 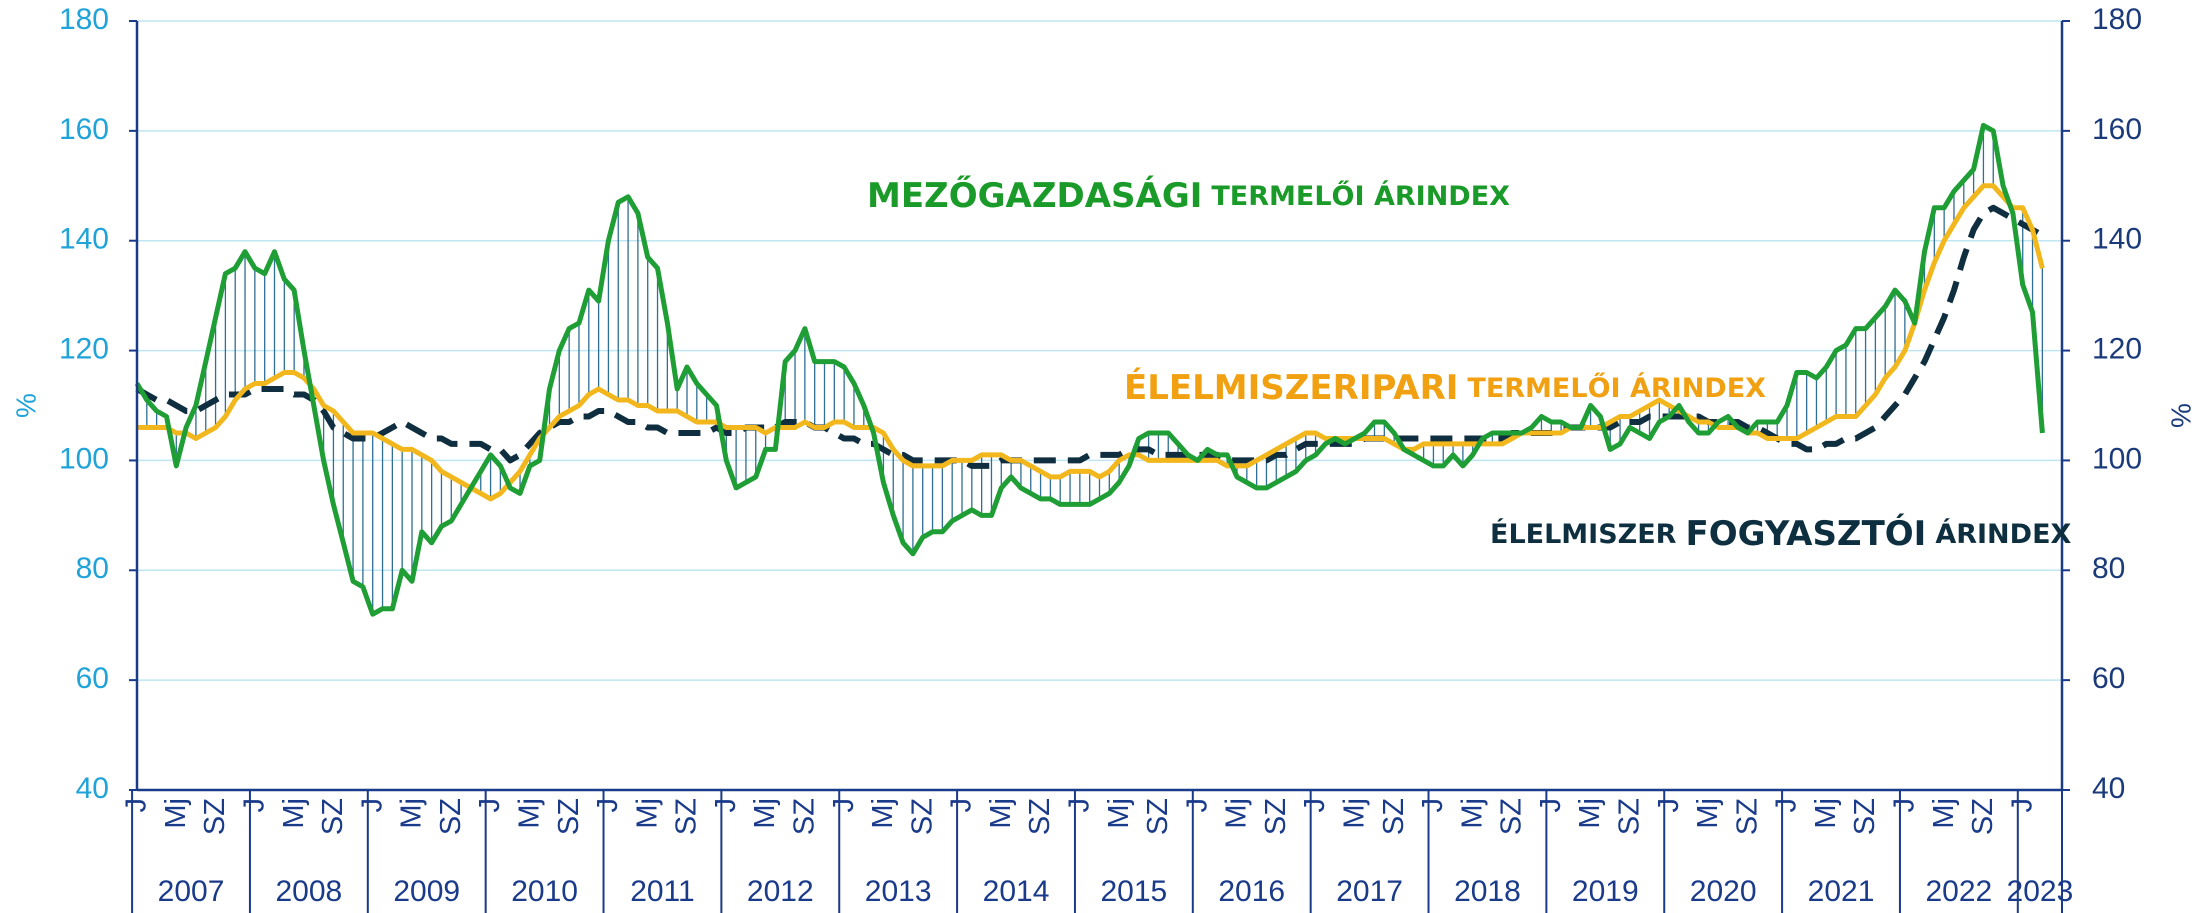 I want to click on annotation: ÉLELMISZER FOGYASZTÓI ÁRINDEX, so click(x=1781, y=533).